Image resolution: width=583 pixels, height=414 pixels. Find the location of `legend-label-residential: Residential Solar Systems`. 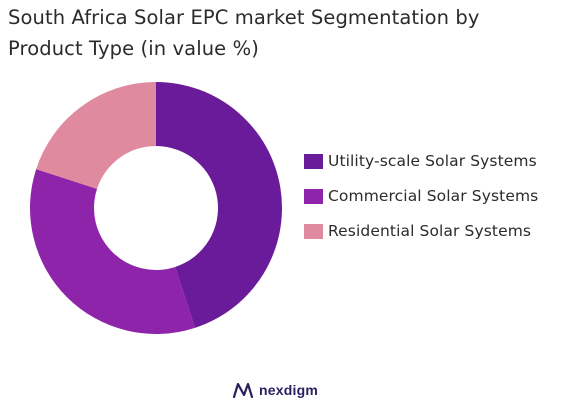

legend-label-residential: Residential Solar Systems is located at coordinates (430, 231).